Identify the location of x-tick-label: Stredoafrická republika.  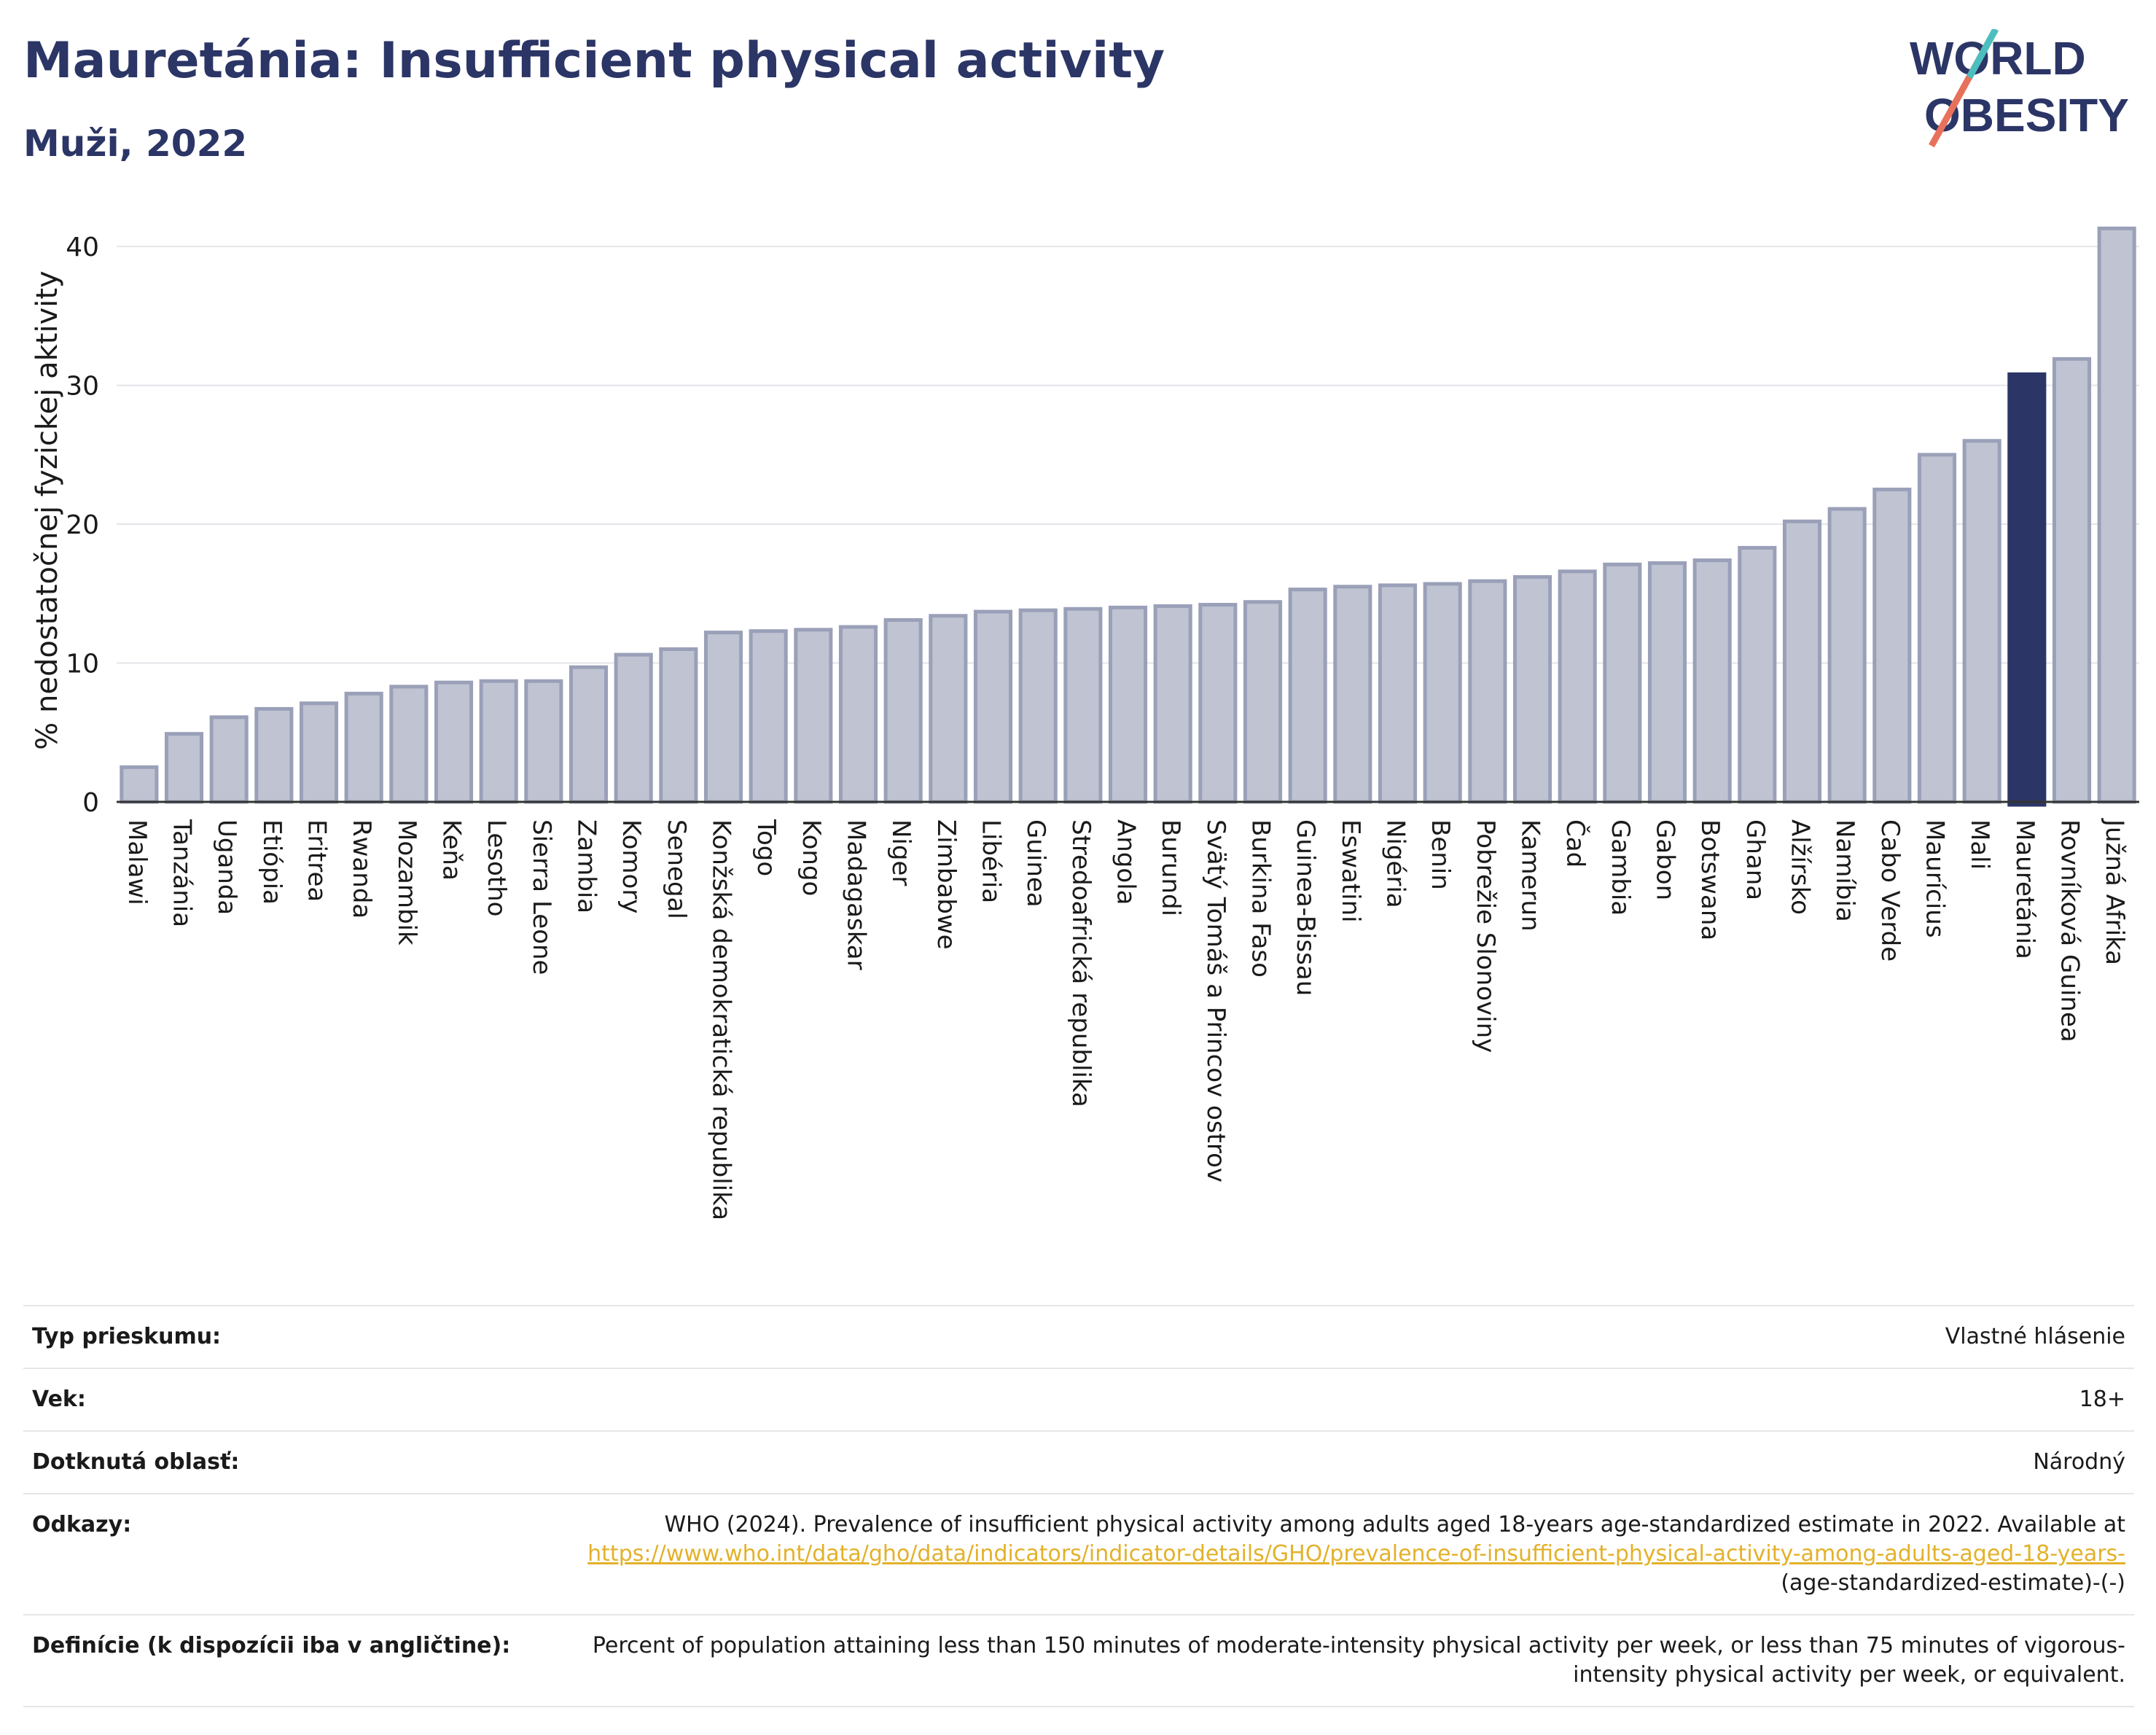
(1081, 963).